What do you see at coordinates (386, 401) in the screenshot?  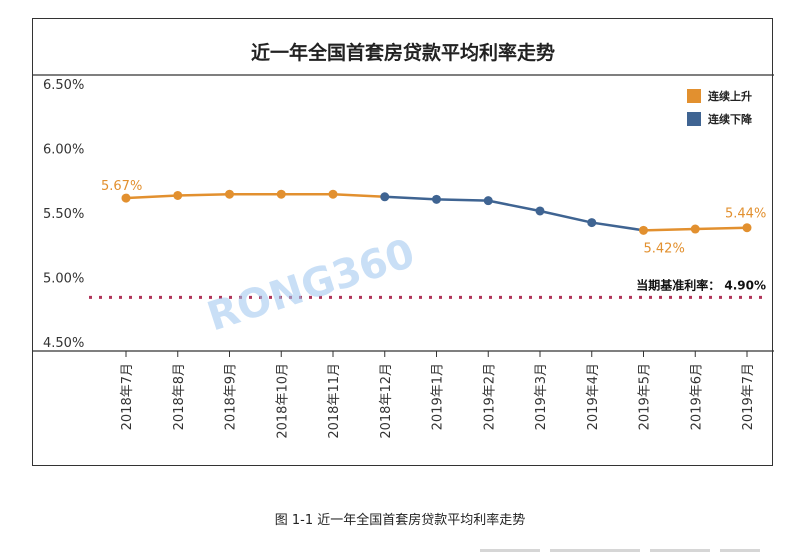 I see `x-tick-label: 2018年12月` at bounding box center [386, 401].